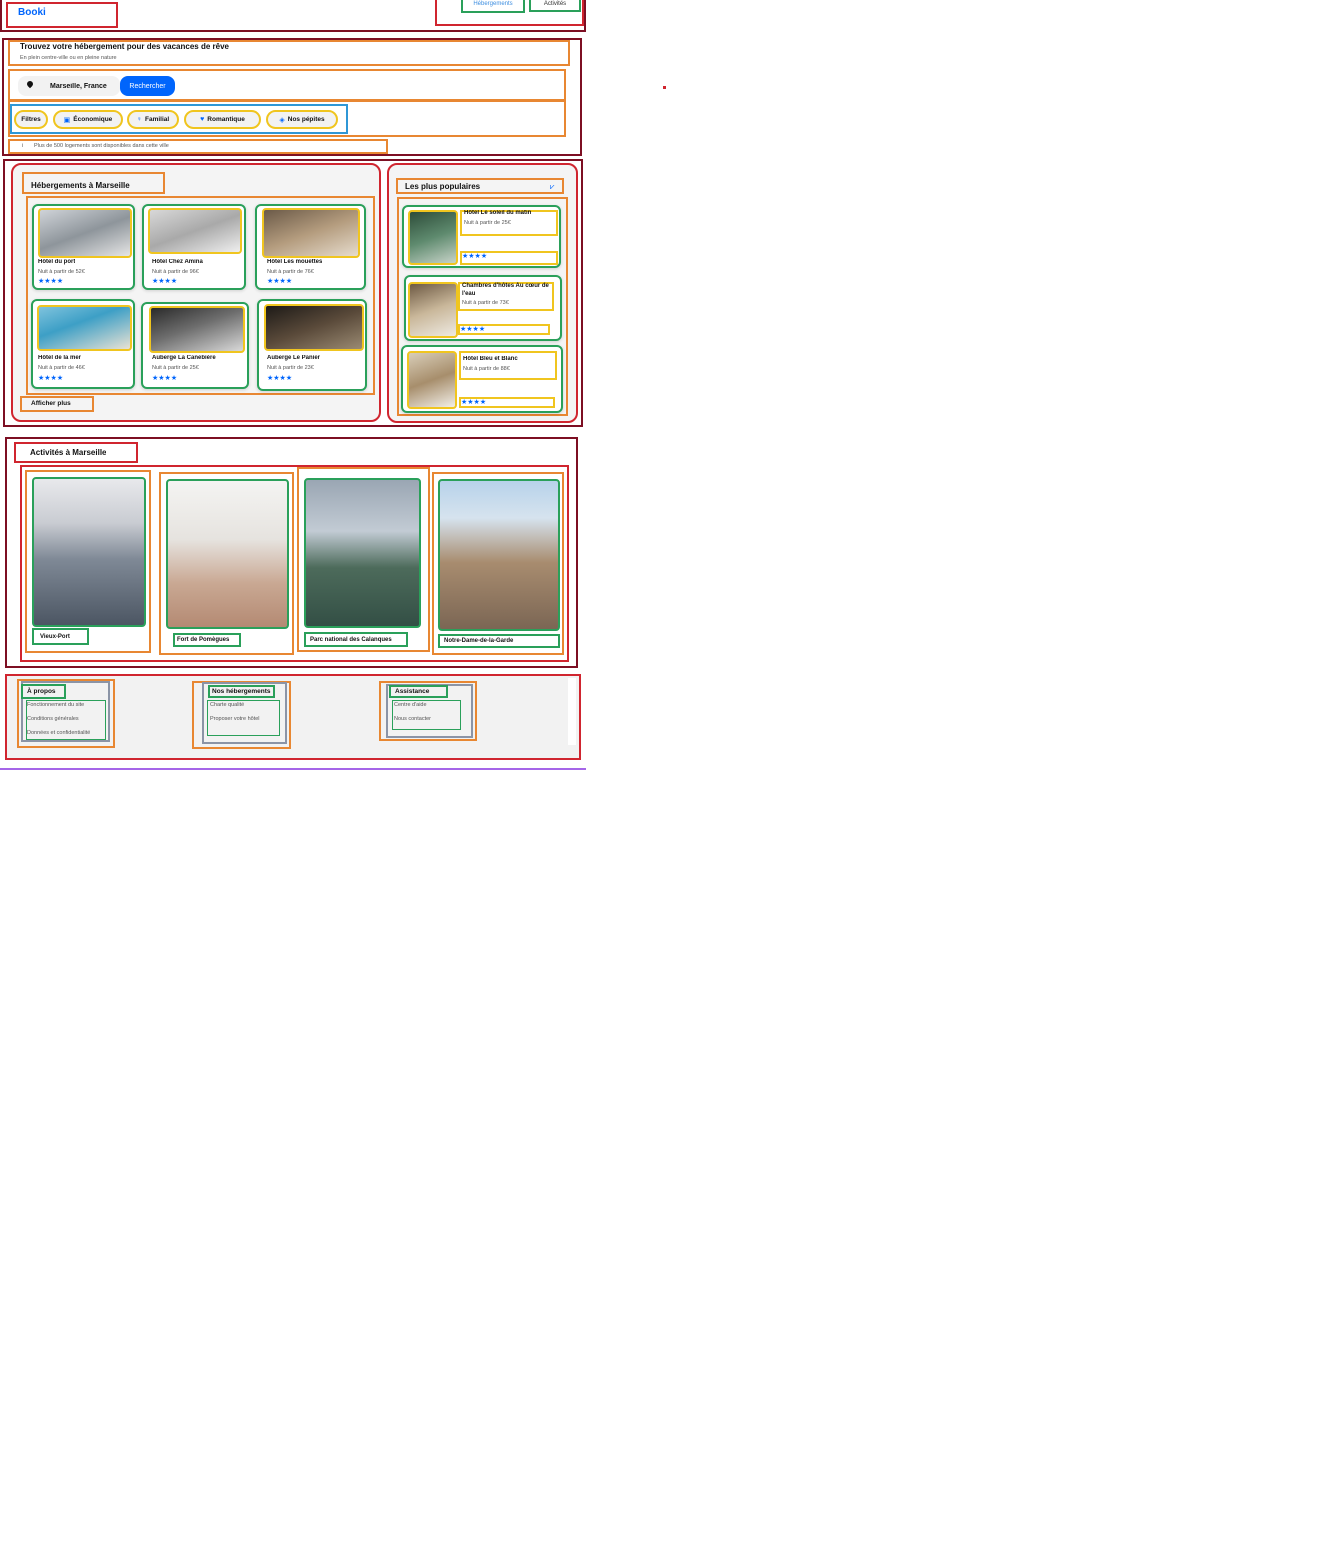  What do you see at coordinates (356, 639) in the screenshot?
I see `activity-name: Parc national des Calanques` at bounding box center [356, 639].